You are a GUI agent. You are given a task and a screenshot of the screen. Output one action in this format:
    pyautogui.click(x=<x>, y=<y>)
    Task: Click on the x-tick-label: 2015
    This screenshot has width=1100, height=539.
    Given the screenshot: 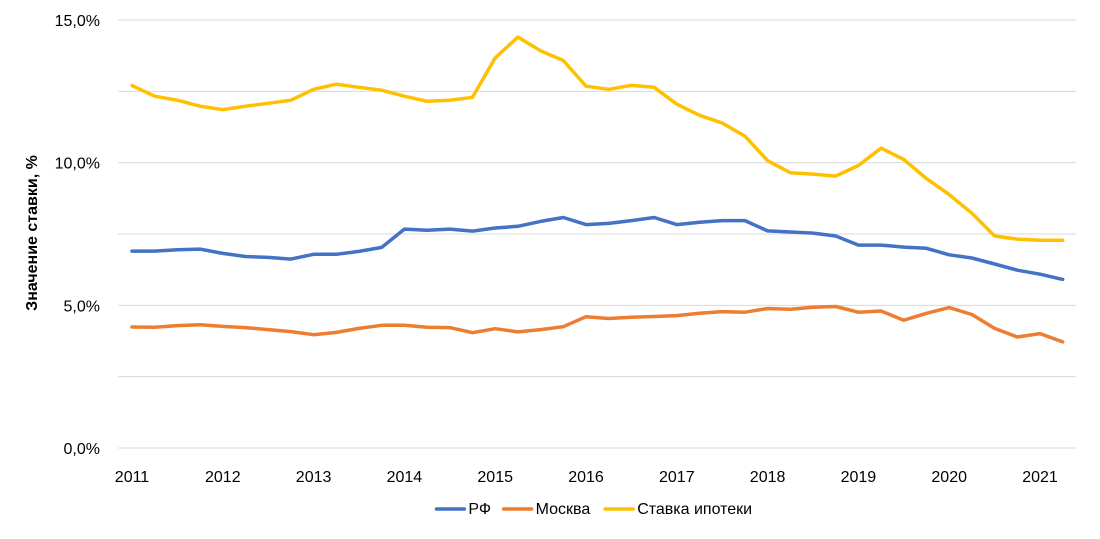 What is the action you would take?
    pyautogui.click(x=495, y=477)
    